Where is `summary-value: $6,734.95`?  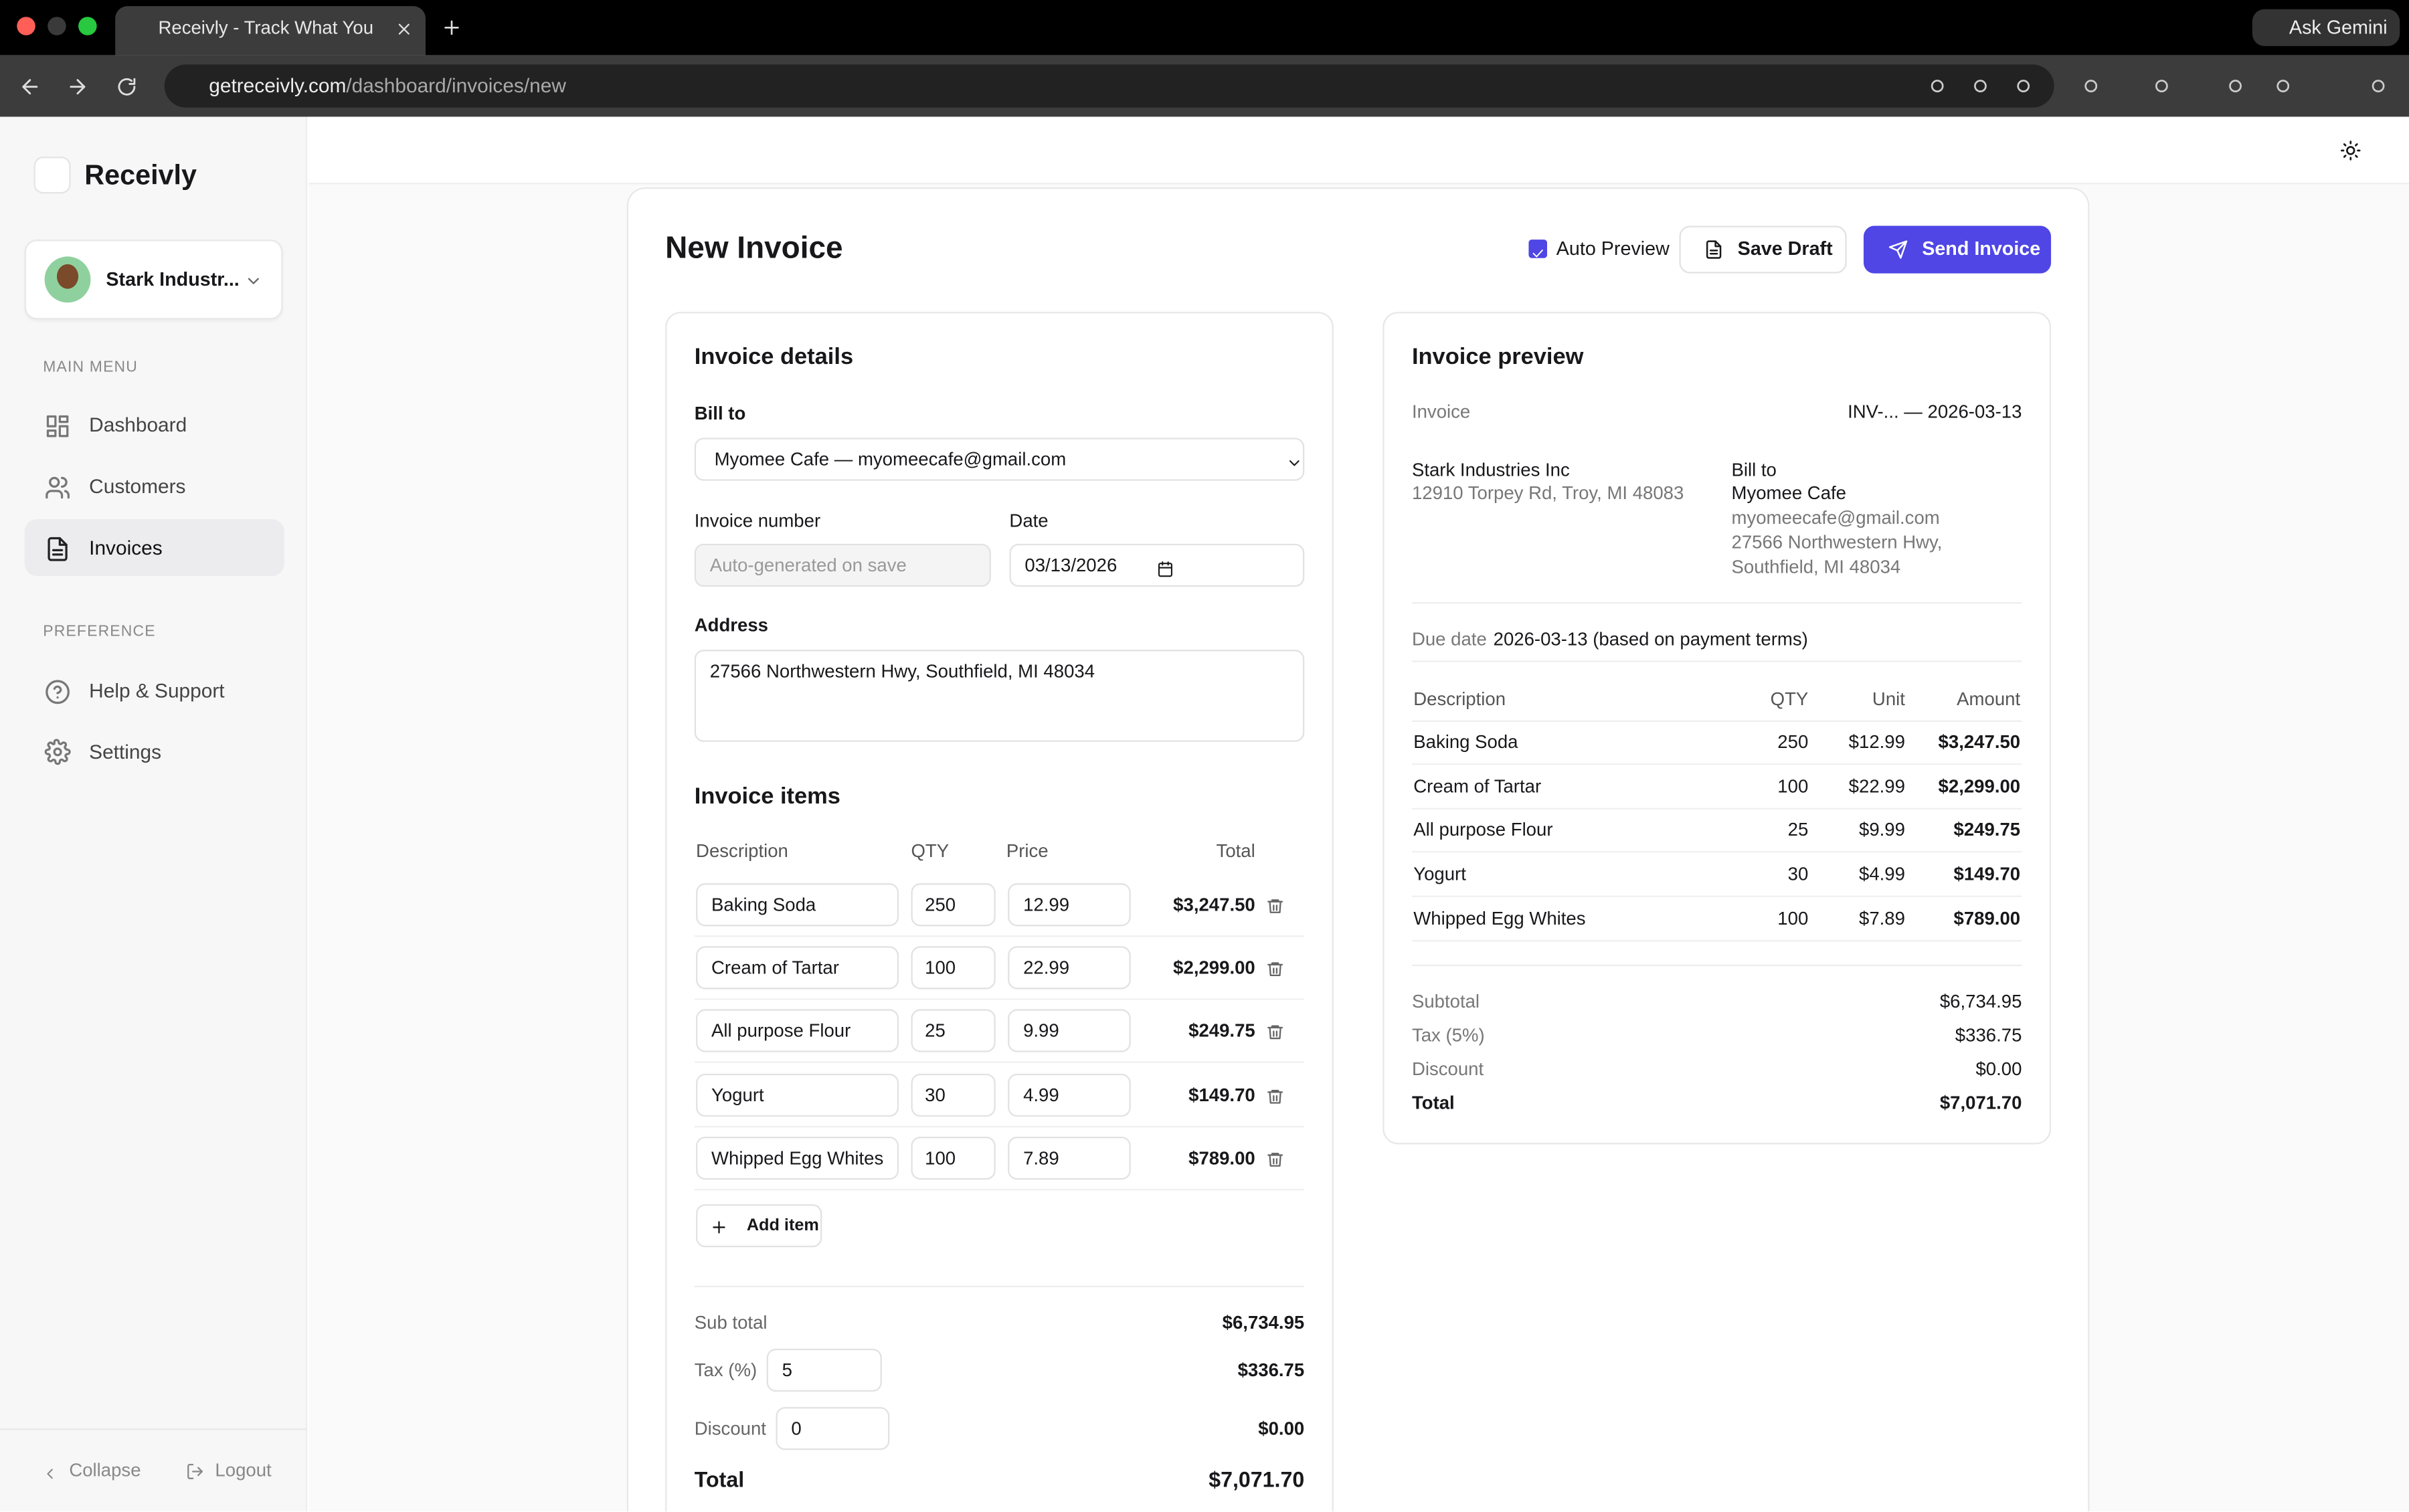 summary-value: $6,734.95 is located at coordinates (1263, 1322).